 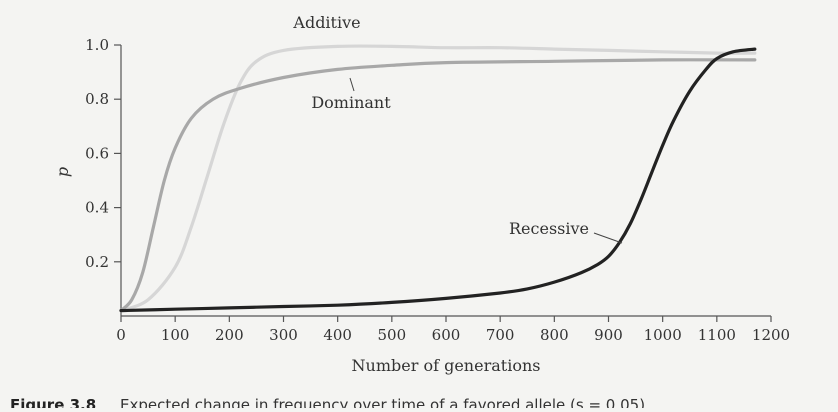 I want to click on x-axis-title: Number of generations, so click(x=446, y=365).